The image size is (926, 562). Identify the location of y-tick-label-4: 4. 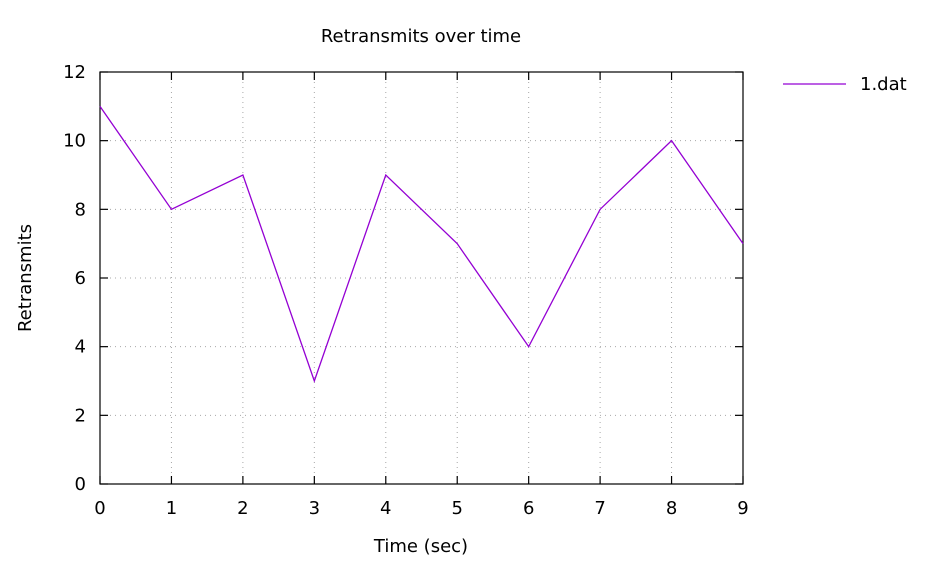
(80, 347).